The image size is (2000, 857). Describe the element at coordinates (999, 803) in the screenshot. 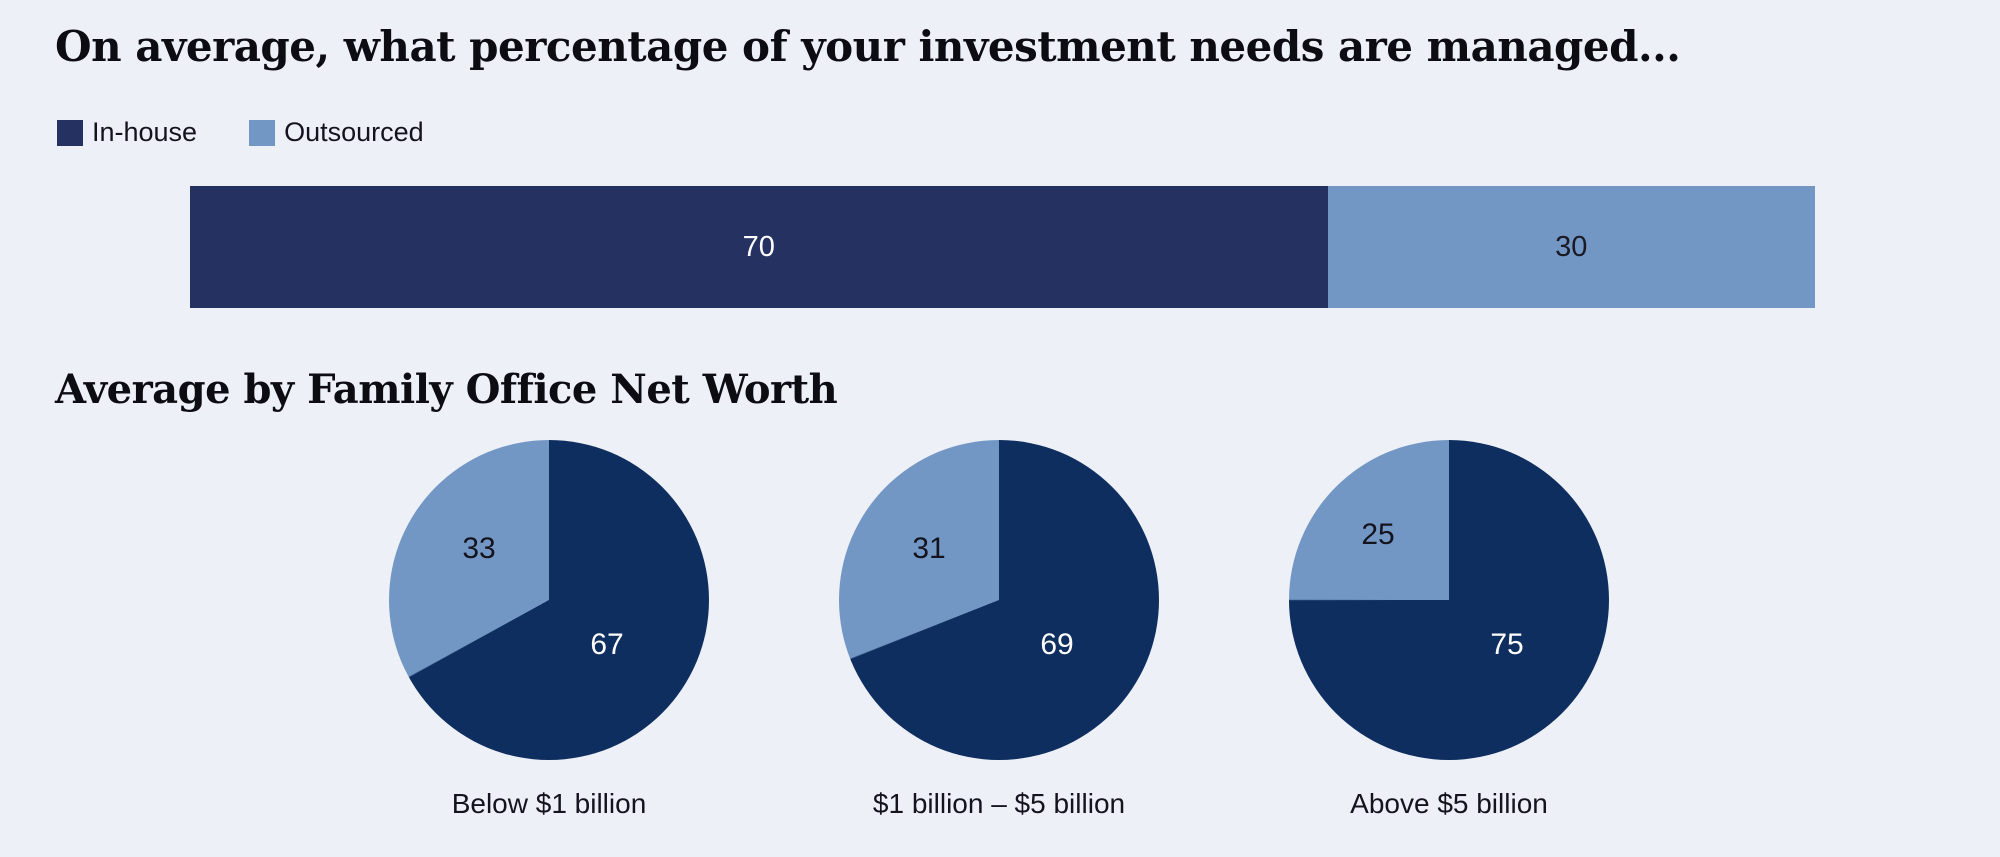

I see `pie-caption-1b-5b: $1 billion – $5 billion` at that location.